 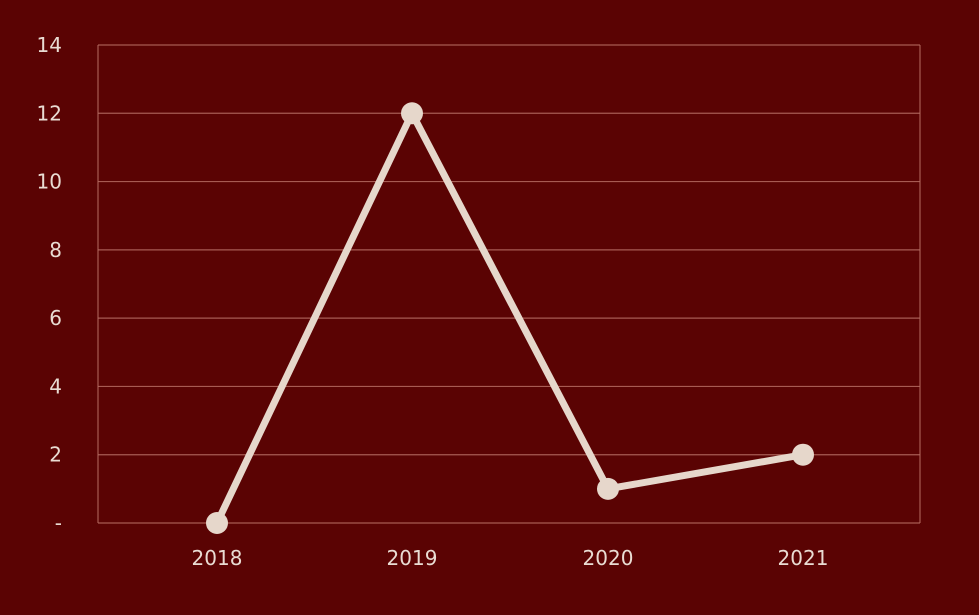 I want to click on y-tick-label-2: 2, so click(x=55, y=455).